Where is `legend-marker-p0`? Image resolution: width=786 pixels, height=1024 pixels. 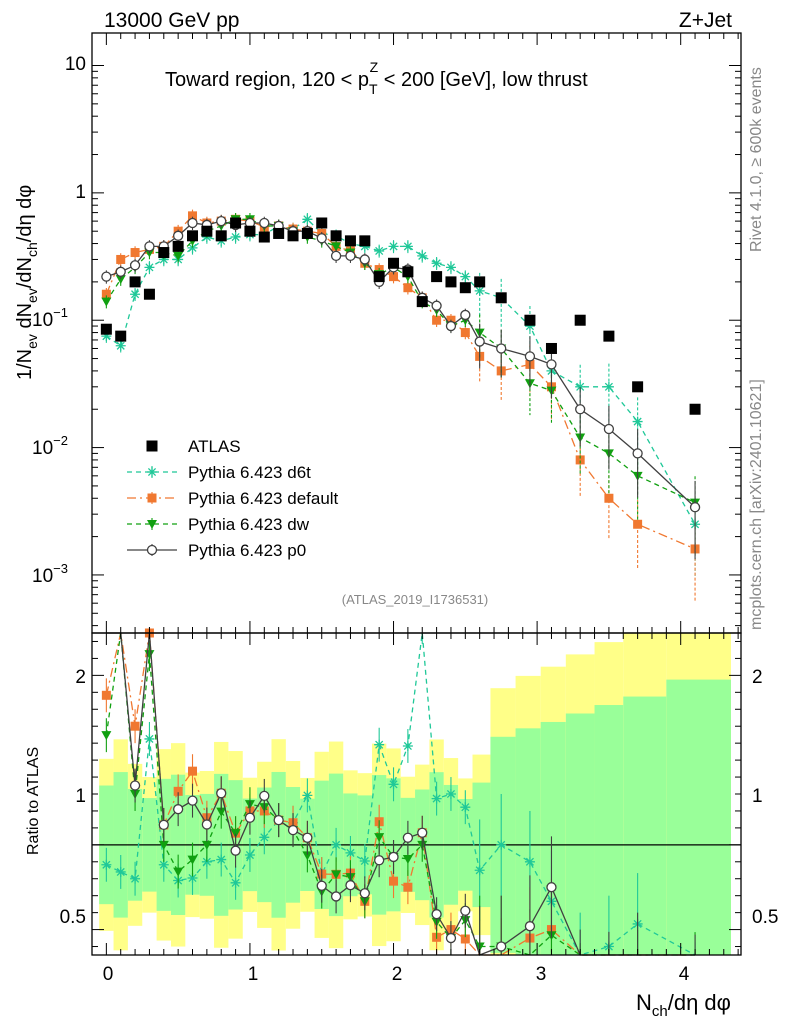 legend-marker-p0 is located at coordinates (152, 550).